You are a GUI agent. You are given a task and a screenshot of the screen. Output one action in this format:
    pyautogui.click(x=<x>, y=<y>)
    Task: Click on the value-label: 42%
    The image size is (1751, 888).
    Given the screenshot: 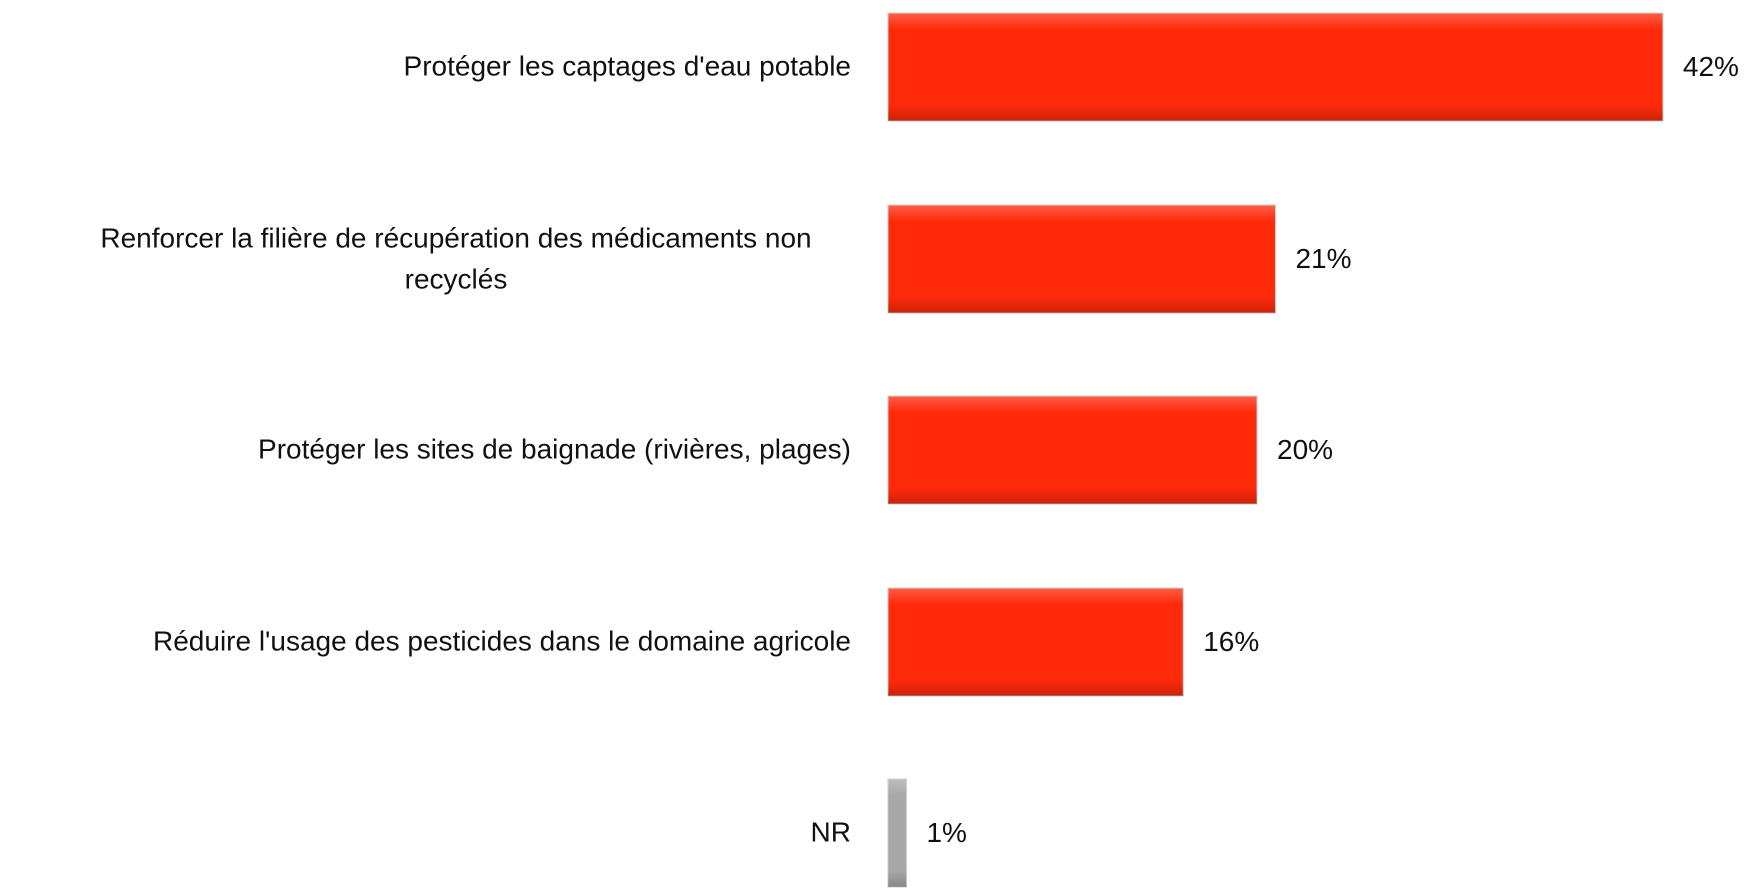 What is the action you would take?
    pyautogui.click(x=1710, y=66)
    